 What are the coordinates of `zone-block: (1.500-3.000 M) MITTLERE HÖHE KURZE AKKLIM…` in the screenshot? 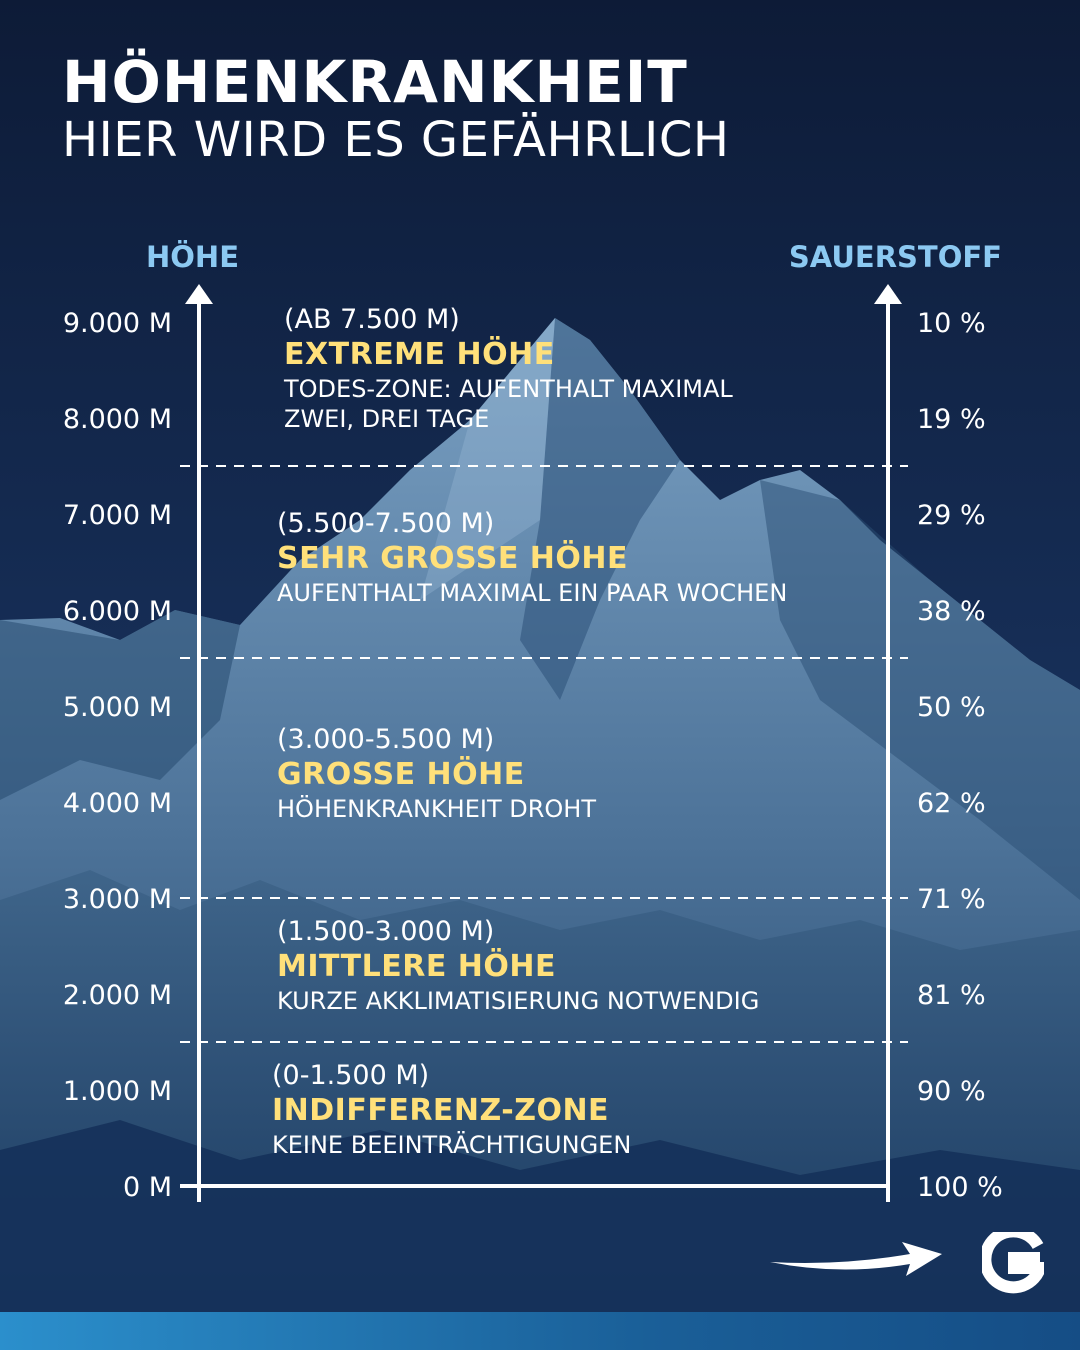 It's located at (518, 966).